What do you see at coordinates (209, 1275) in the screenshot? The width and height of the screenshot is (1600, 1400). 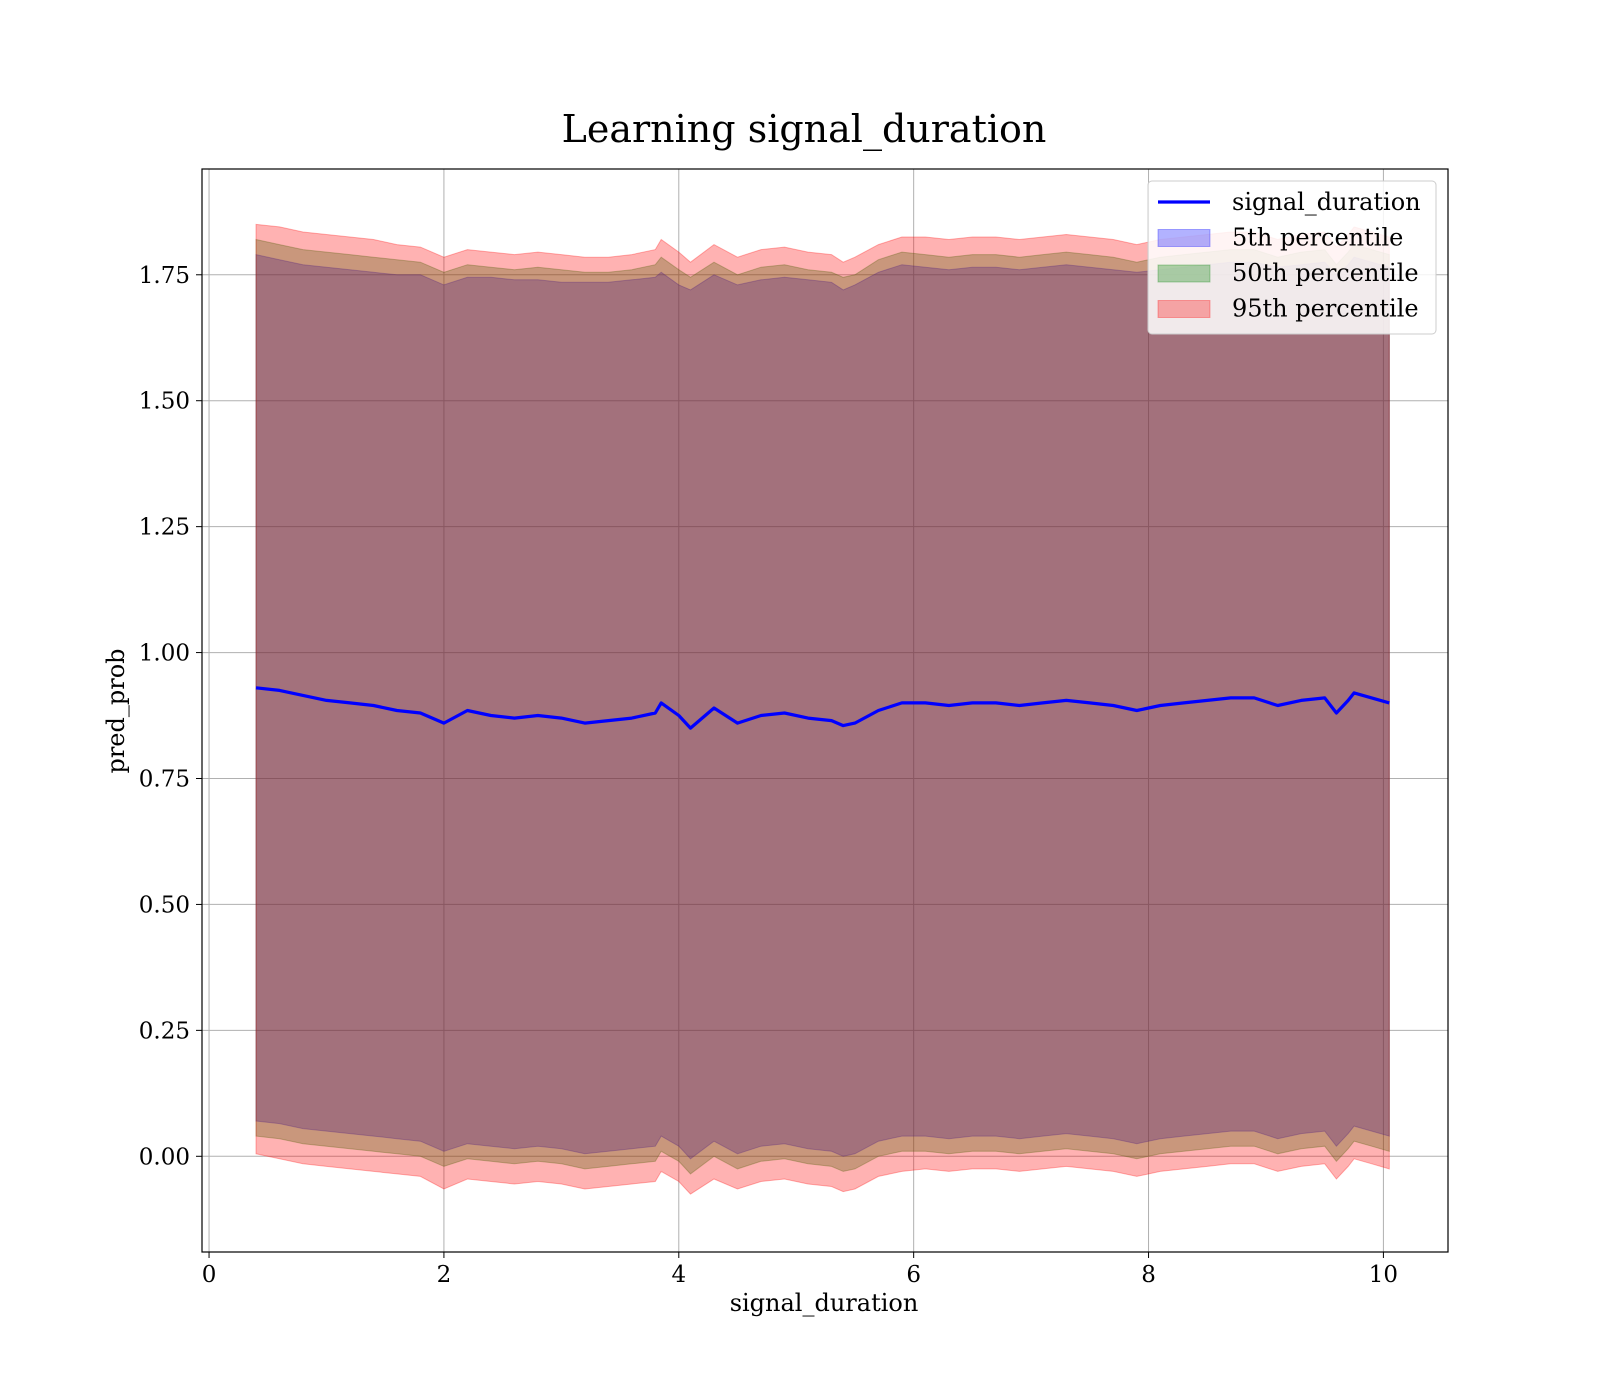 I see `x-tick-label: 0` at bounding box center [209, 1275].